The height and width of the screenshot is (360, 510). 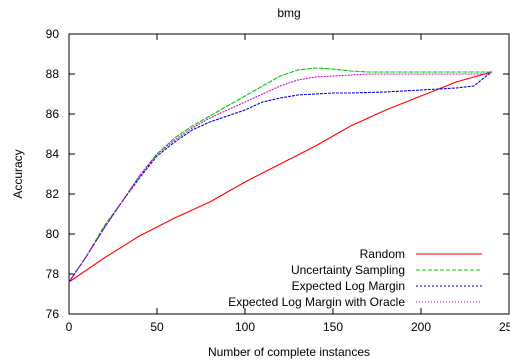 I want to click on y-axis-title: Accuracy, so click(x=18, y=173).